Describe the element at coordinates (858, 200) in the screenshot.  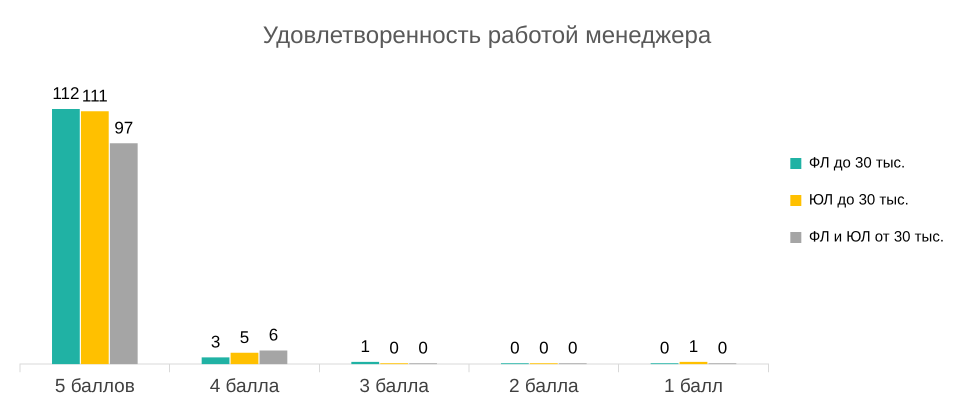
I see `legend-label: ЮЛ до 30 тыс.` at that location.